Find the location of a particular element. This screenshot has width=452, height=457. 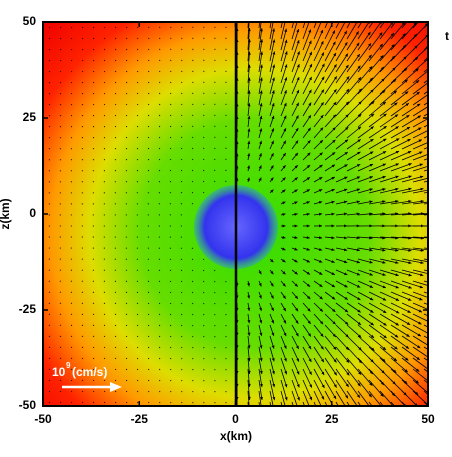

scale-exponent: 9 is located at coordinates (68, 365).